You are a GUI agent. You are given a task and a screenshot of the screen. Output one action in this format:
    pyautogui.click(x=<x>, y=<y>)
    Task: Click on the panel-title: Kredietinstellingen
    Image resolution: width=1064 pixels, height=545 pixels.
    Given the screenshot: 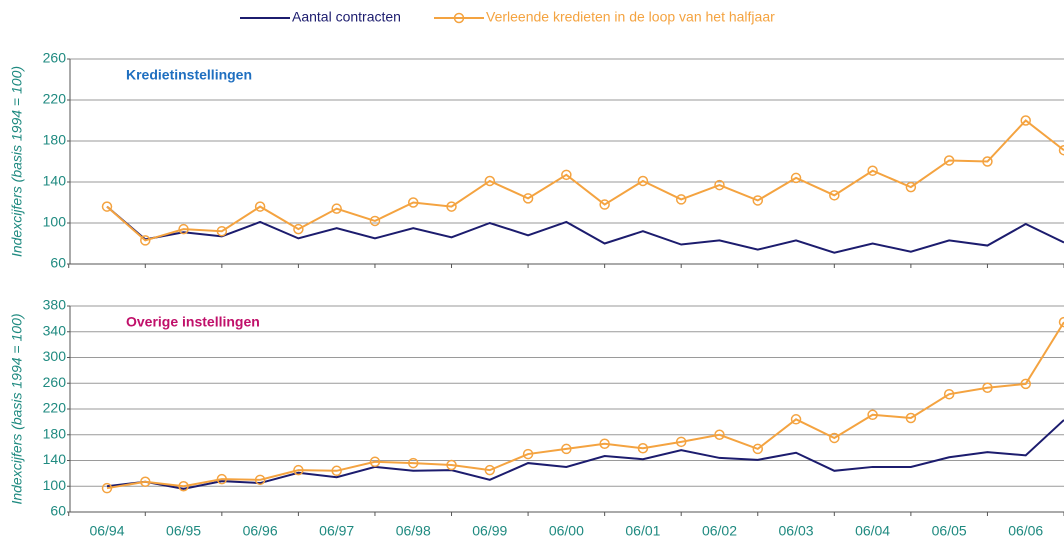 What is the action you would take?
    pyautogui.click(x=189, y=75)
    